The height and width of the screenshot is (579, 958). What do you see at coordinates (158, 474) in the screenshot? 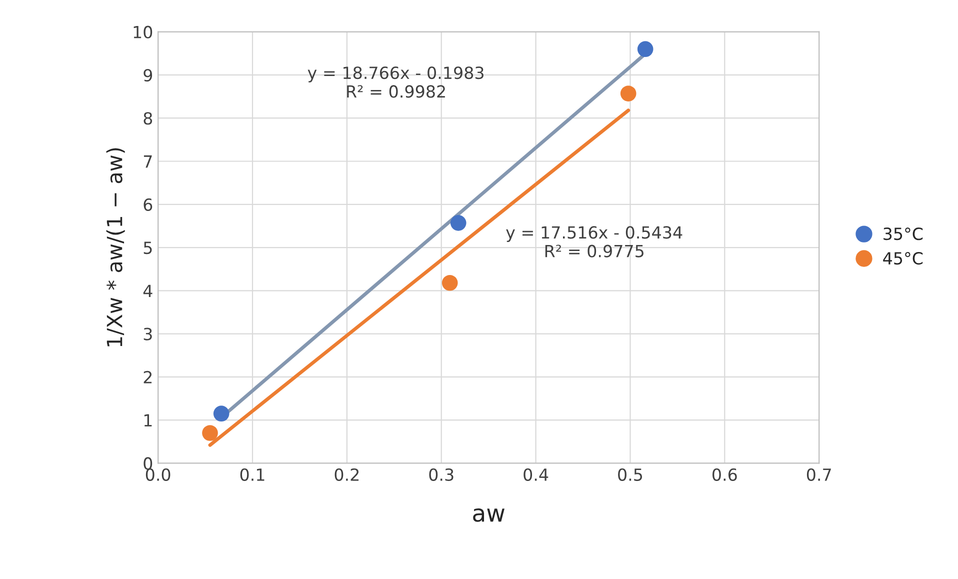
I see `x-tick-label: 0.0` at bounding box center [158, 474].